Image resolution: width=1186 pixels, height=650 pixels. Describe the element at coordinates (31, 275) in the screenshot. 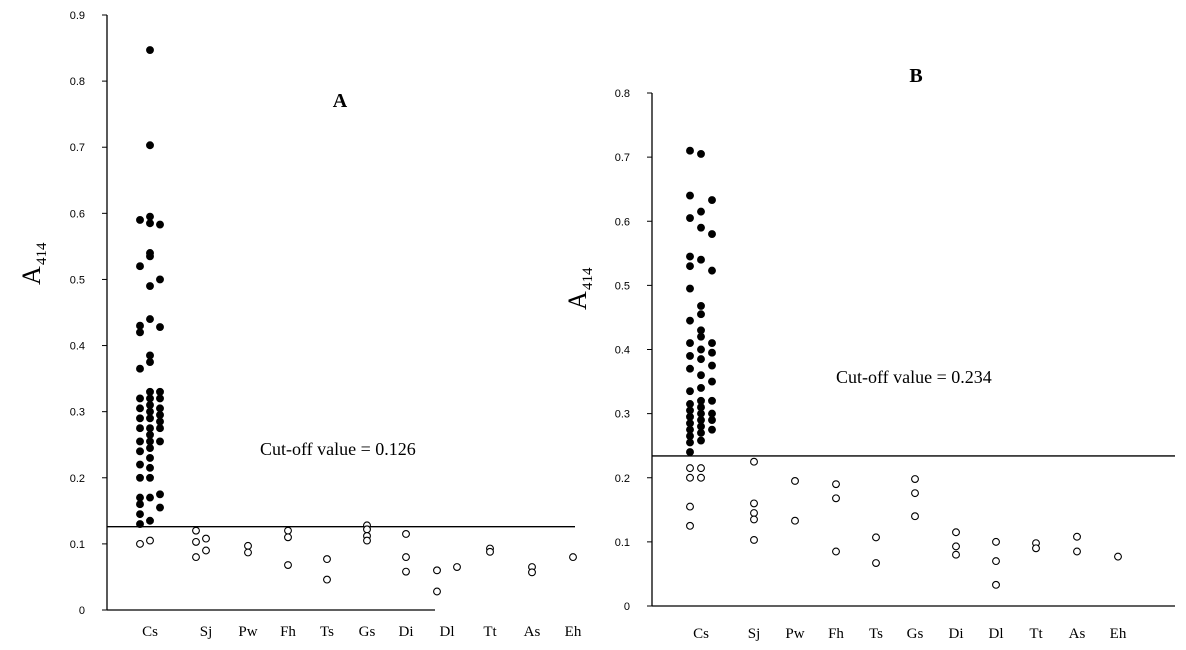

I see `panel-a-y-axis-label: A` at that location.